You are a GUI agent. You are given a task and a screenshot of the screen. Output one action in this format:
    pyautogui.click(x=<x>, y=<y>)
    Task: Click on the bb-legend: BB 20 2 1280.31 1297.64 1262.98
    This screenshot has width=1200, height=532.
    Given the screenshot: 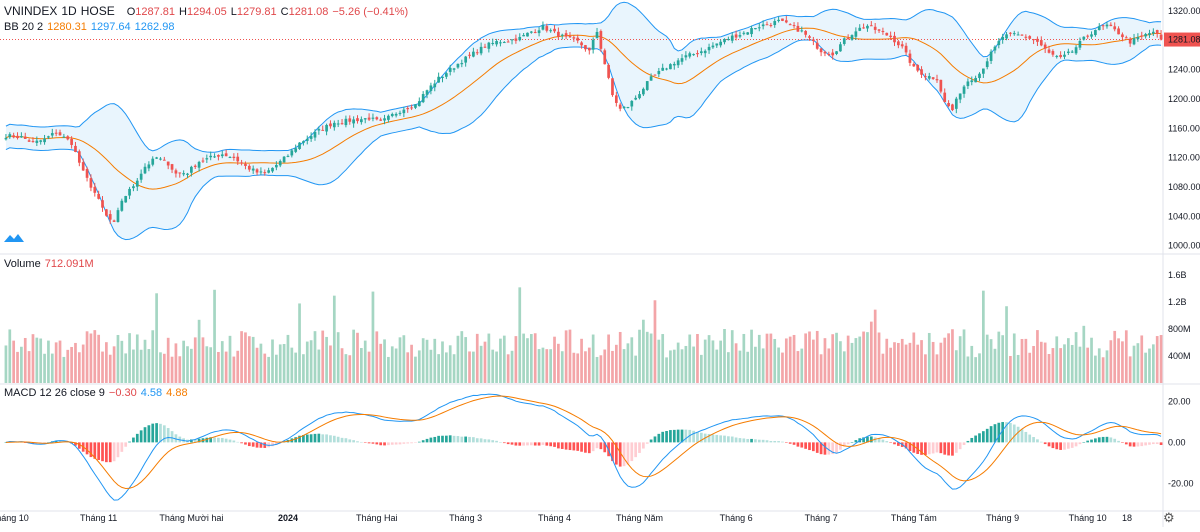 What is the action you would take?
    pyautogui.click(x=89, y=27)
    